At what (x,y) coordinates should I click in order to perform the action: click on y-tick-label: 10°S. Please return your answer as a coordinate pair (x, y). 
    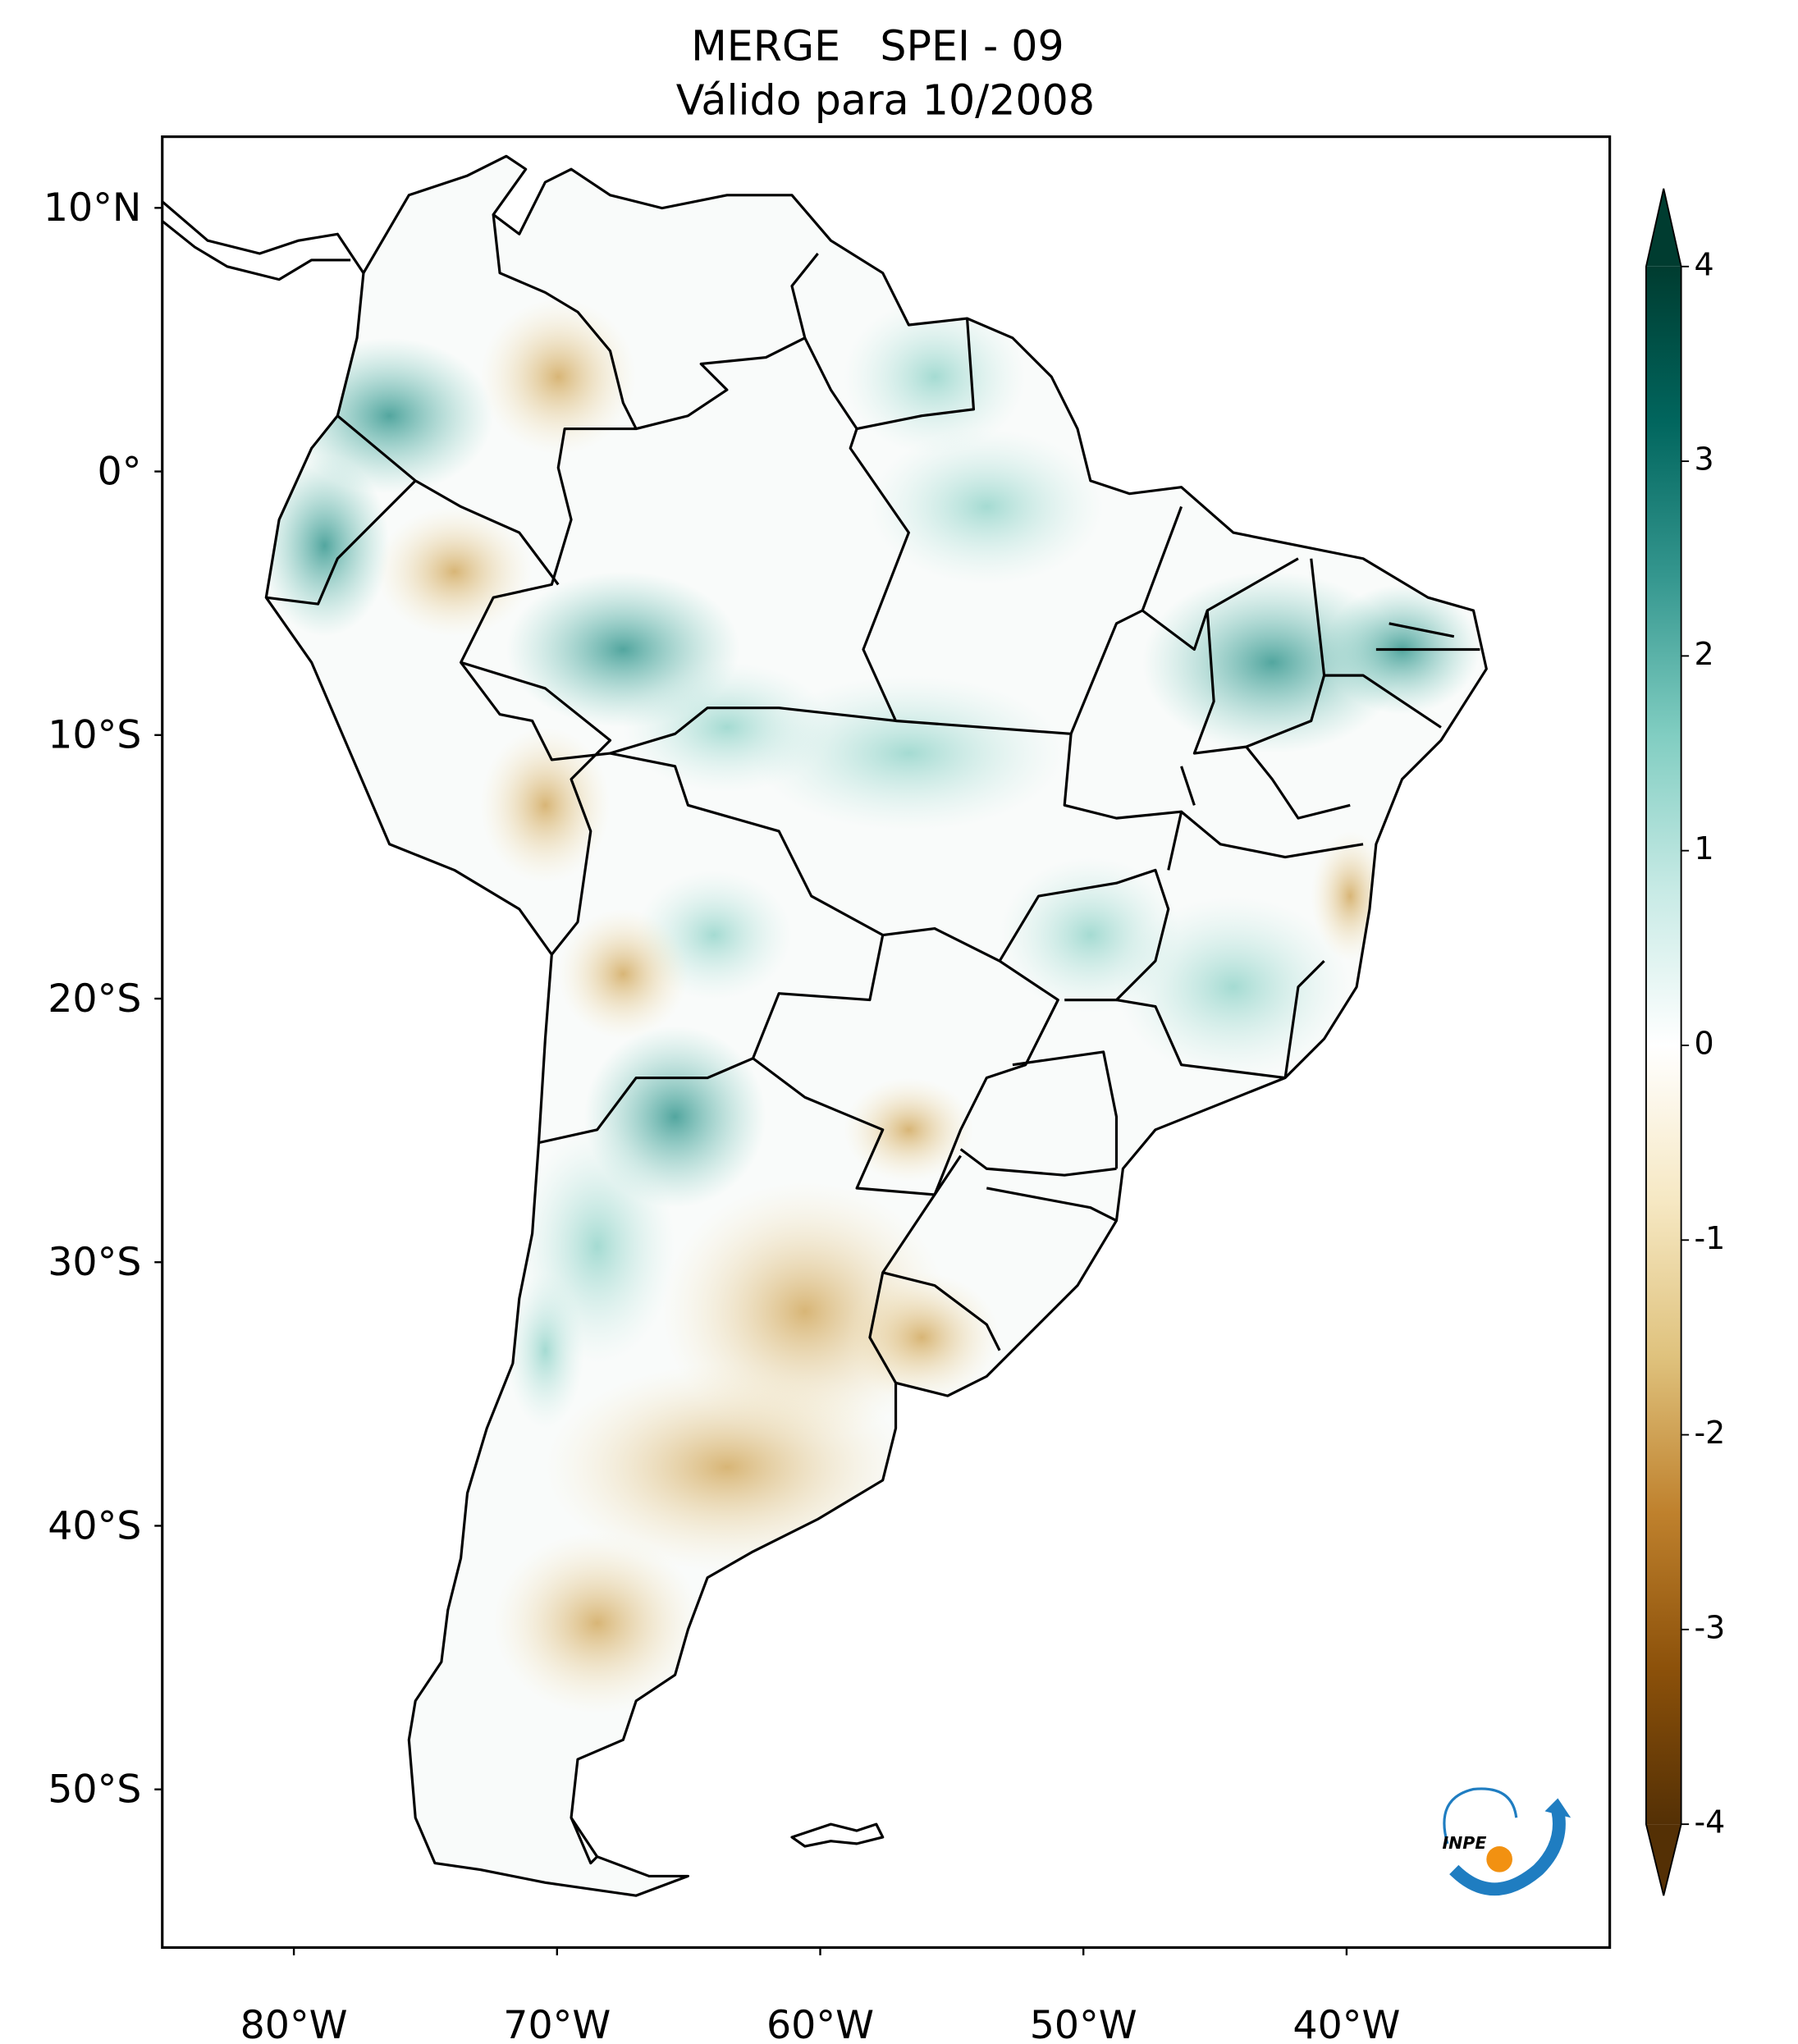
    Looking at the image, I should click on (94, 735).